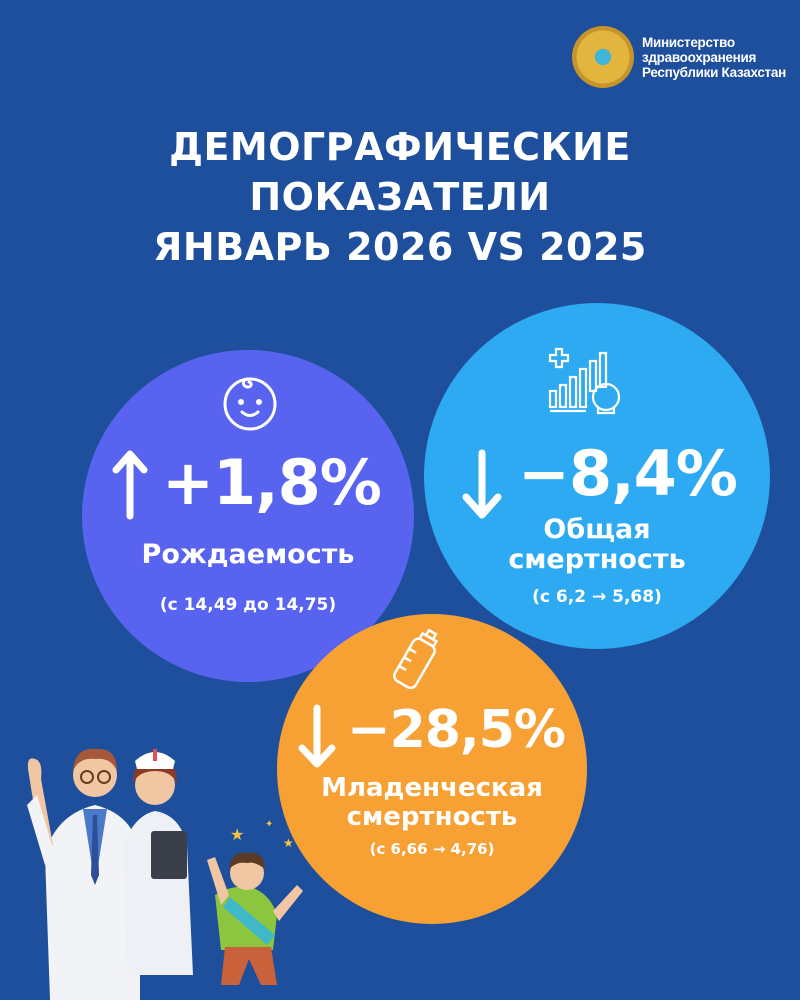 Image resolution: width=800 pixels, height=1000 pixels. What do you see at coordinates (165, 874) in the screenshot?
I see `doctors-and-child-illustration: ★ ★ ✦` at bounding box center [165, 874].